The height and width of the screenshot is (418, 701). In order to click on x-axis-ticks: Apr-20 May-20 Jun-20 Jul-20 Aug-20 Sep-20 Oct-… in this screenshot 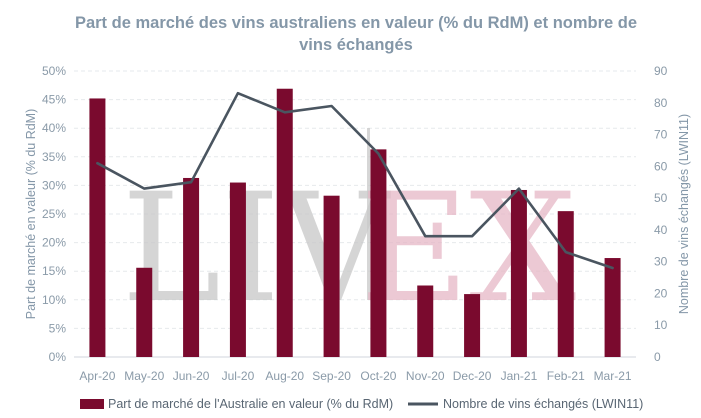, I will do `click(355, 376)`.